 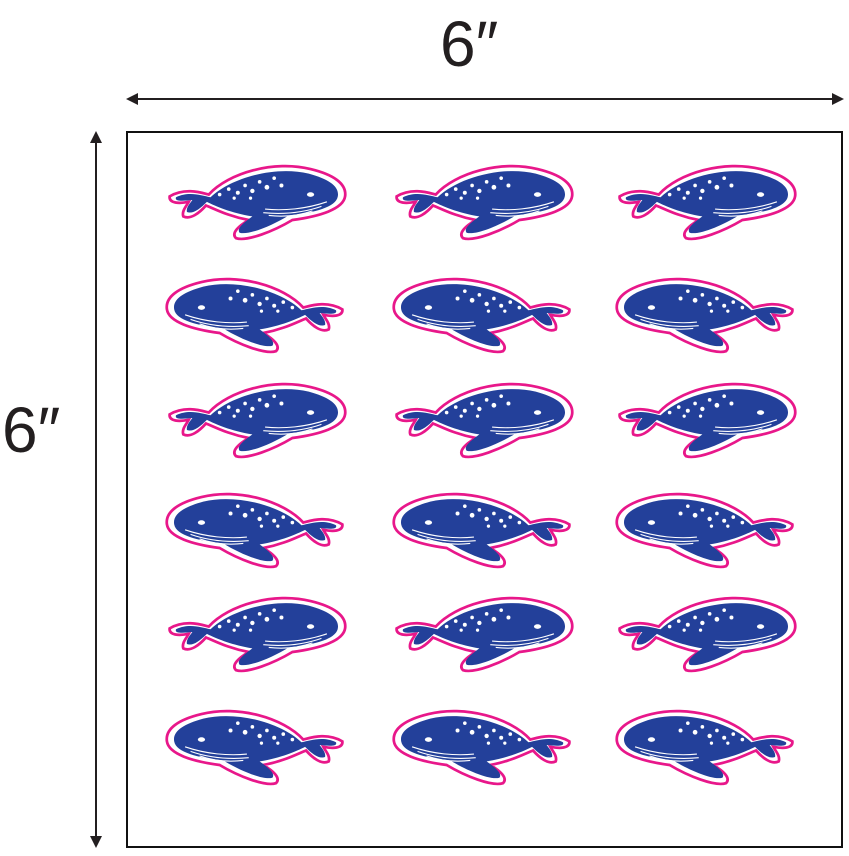 What do you see at coordinates (469, 44) in the screenshot?
I see `width-dimension-label: 6″` at bounding box center [469, 44].